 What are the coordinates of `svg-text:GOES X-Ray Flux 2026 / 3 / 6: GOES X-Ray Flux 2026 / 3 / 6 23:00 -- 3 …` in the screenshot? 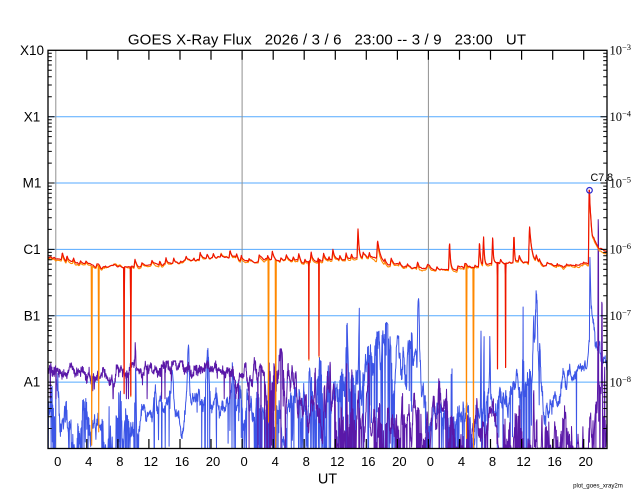 It's located at (327, 39).